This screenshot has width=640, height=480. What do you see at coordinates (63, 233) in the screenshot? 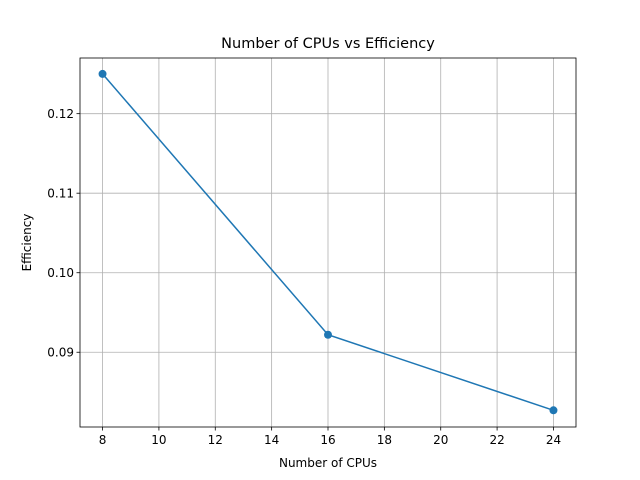
I see `y-axis-ticks: 0.09 0.10 0.11 0.12` at bounding box center [63, 233].